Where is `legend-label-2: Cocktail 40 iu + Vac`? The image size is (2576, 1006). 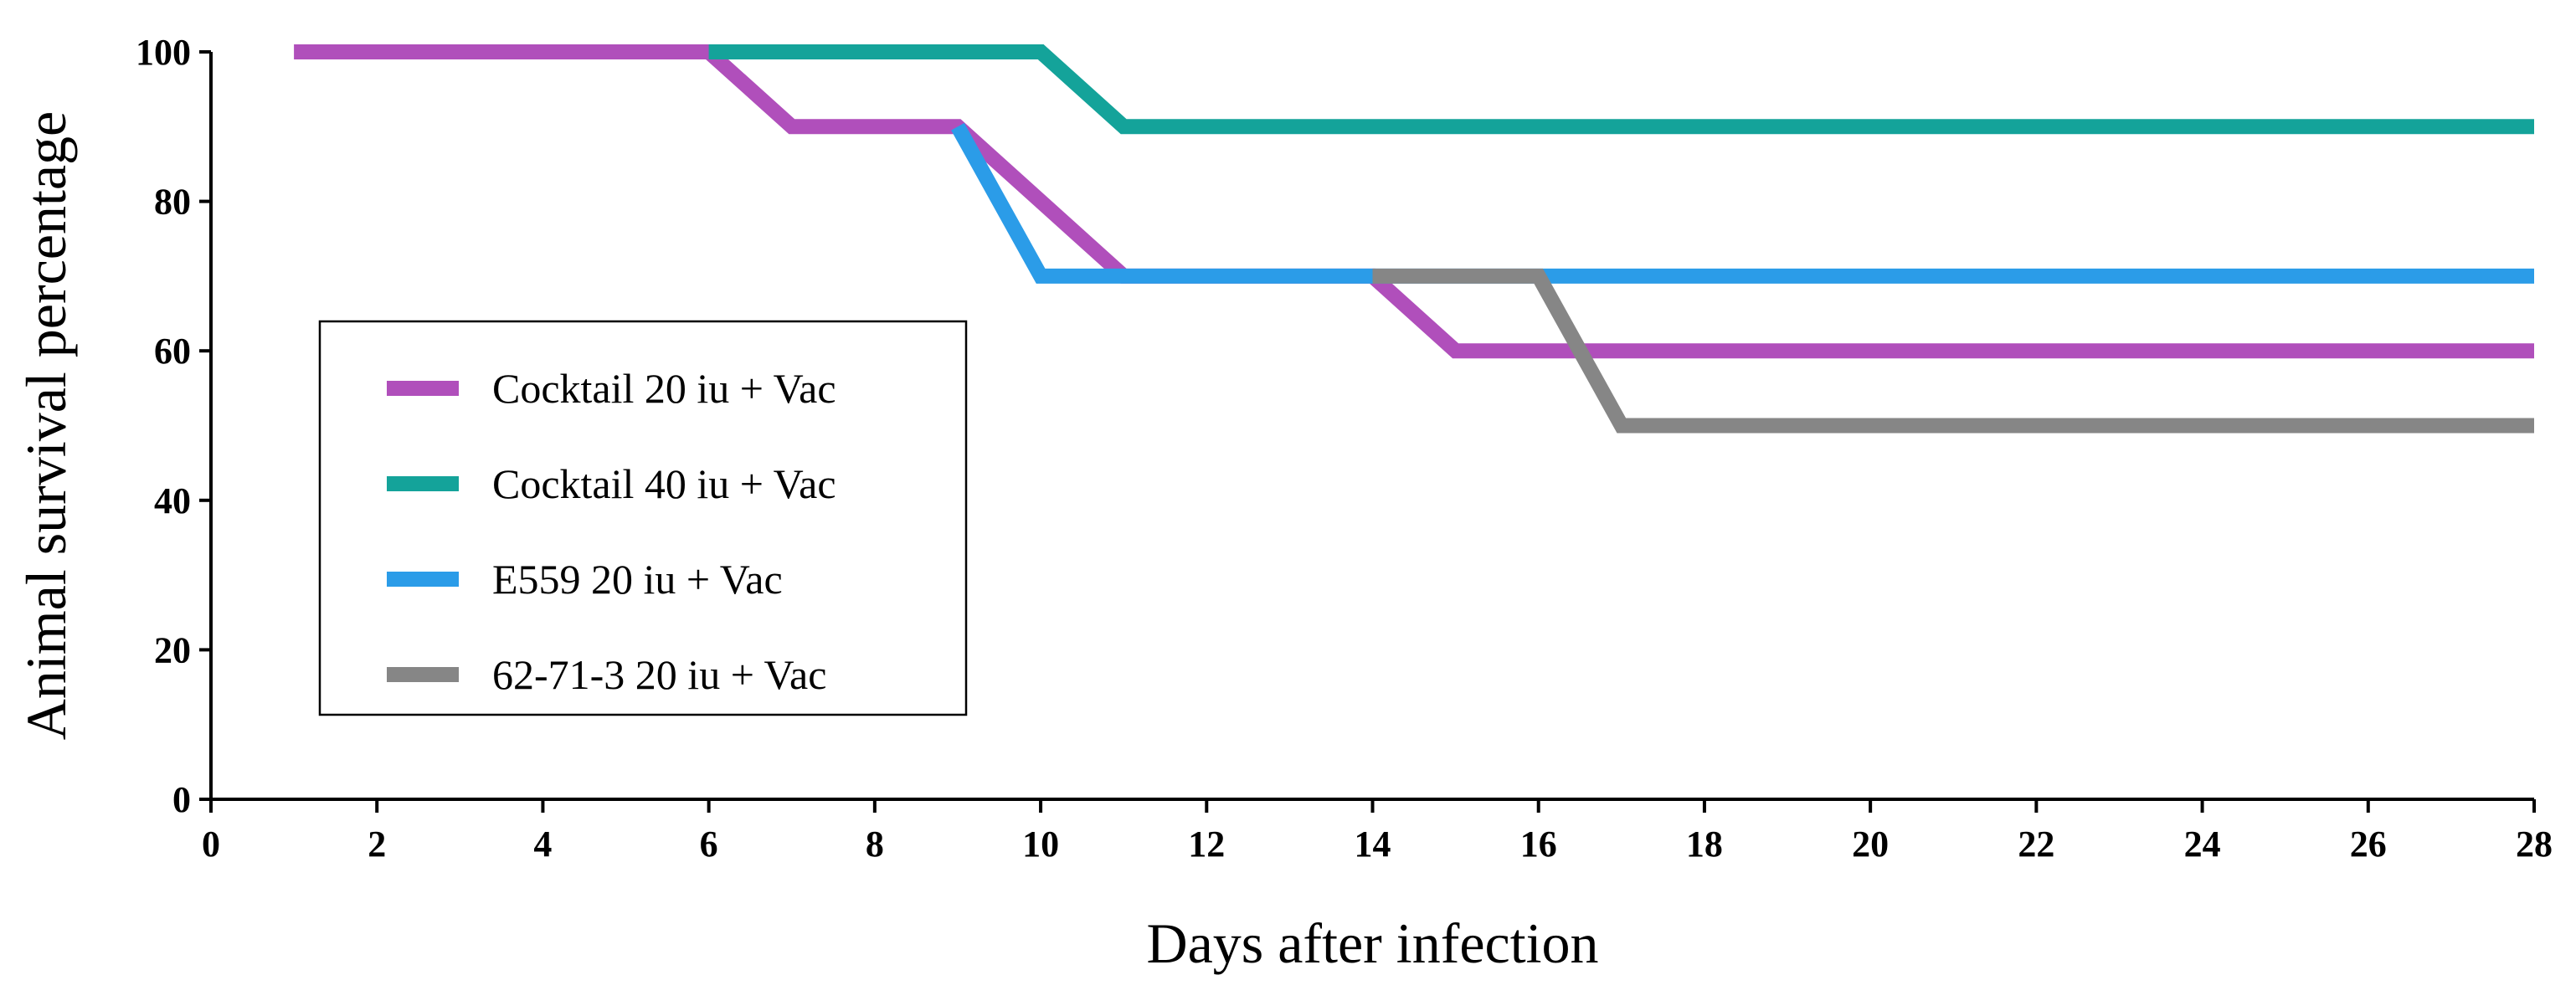 legend-label-2: Cocktail 40 iu + Vac is located at coordinates (664, 484).